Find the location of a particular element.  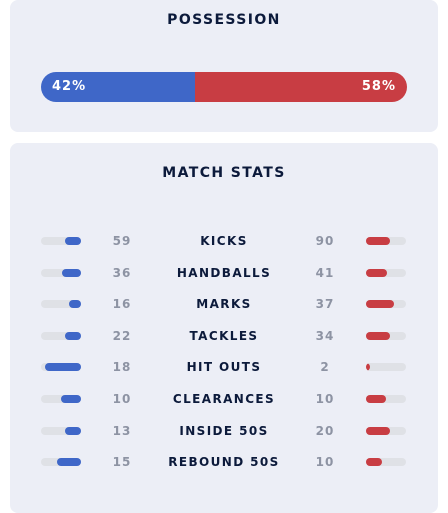

home-stat-value: 16 is located at coordinates (122, 304).